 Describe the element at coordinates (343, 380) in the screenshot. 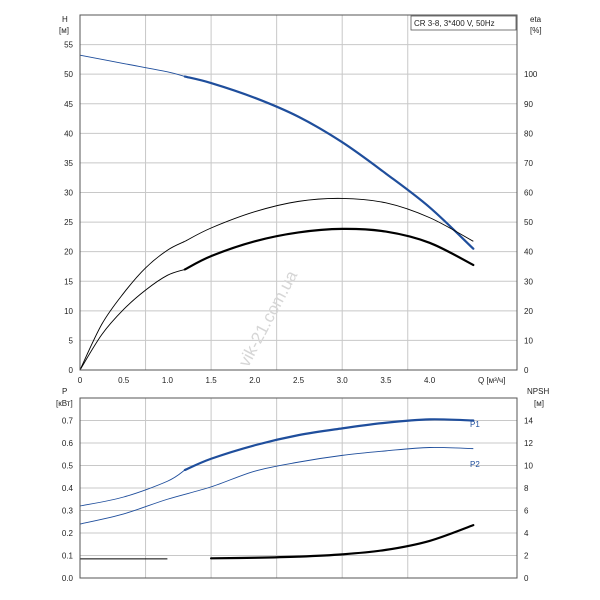

I see `x-tick-label: 3.0` at that location.